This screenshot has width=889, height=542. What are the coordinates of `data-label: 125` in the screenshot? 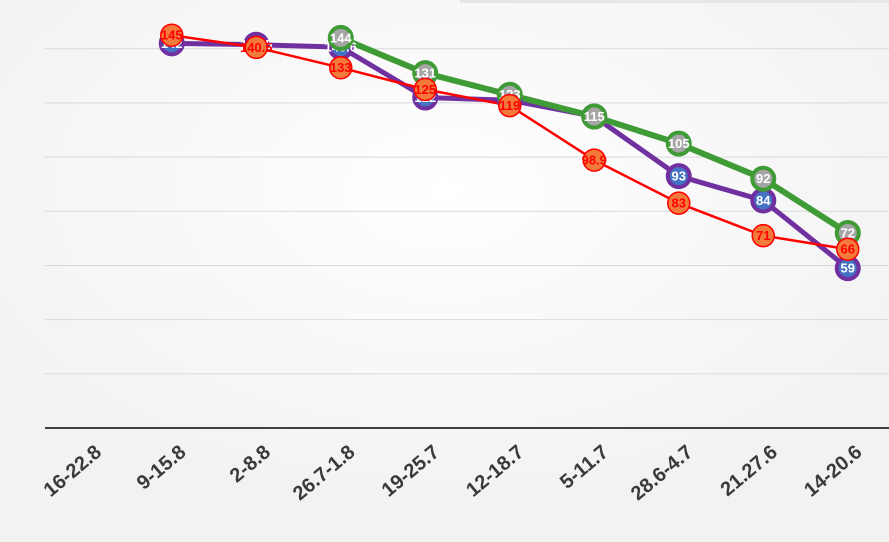 It's located at (425, 89).